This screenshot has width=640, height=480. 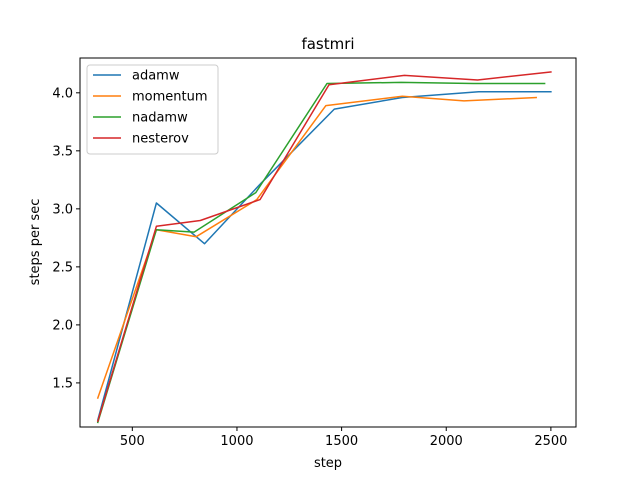 I want to click on legend-box, so click(x=152, y=109).